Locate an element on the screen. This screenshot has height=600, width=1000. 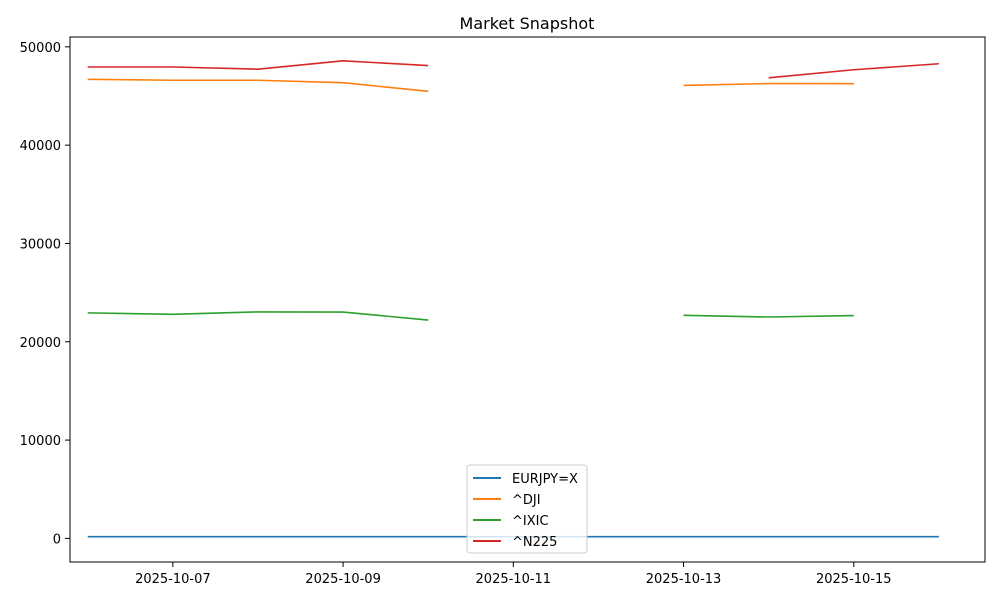
legend-label: ^N225 is located at coordinates (534, 542).